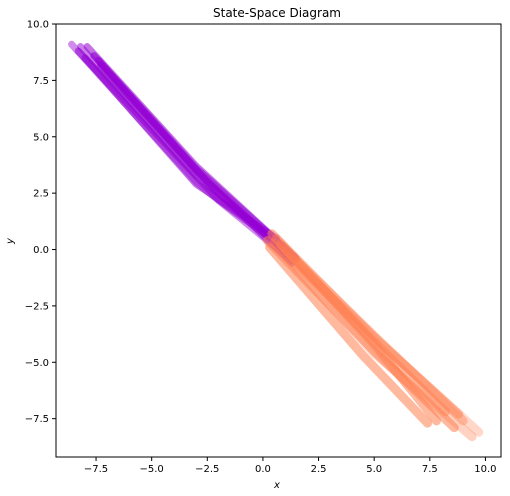  What do you see at coordinates (290, 466) in the screenshot?
I see `x-axis: −7.5 −5.0 −2.5 0.0 2.5 5.0 7.5 10.0` at bounding box center [290, 466].